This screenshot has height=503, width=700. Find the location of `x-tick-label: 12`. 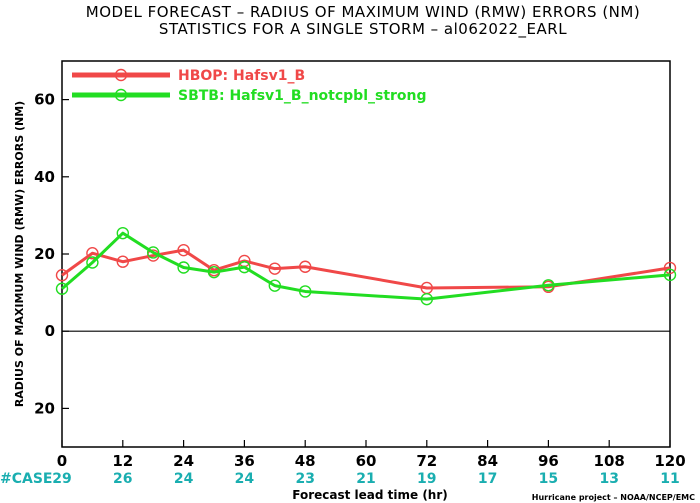

x-tick-label: 12 is located at coordinates (122, 461).